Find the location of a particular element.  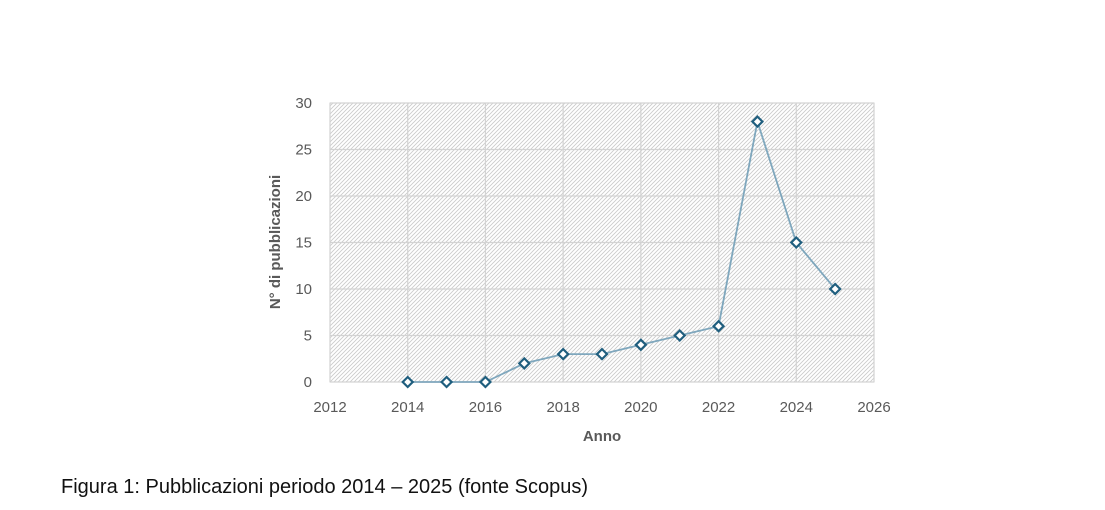

y-axis-ticks: 0 5 10 15 20 25 30 is located at coordinates (303, 243).